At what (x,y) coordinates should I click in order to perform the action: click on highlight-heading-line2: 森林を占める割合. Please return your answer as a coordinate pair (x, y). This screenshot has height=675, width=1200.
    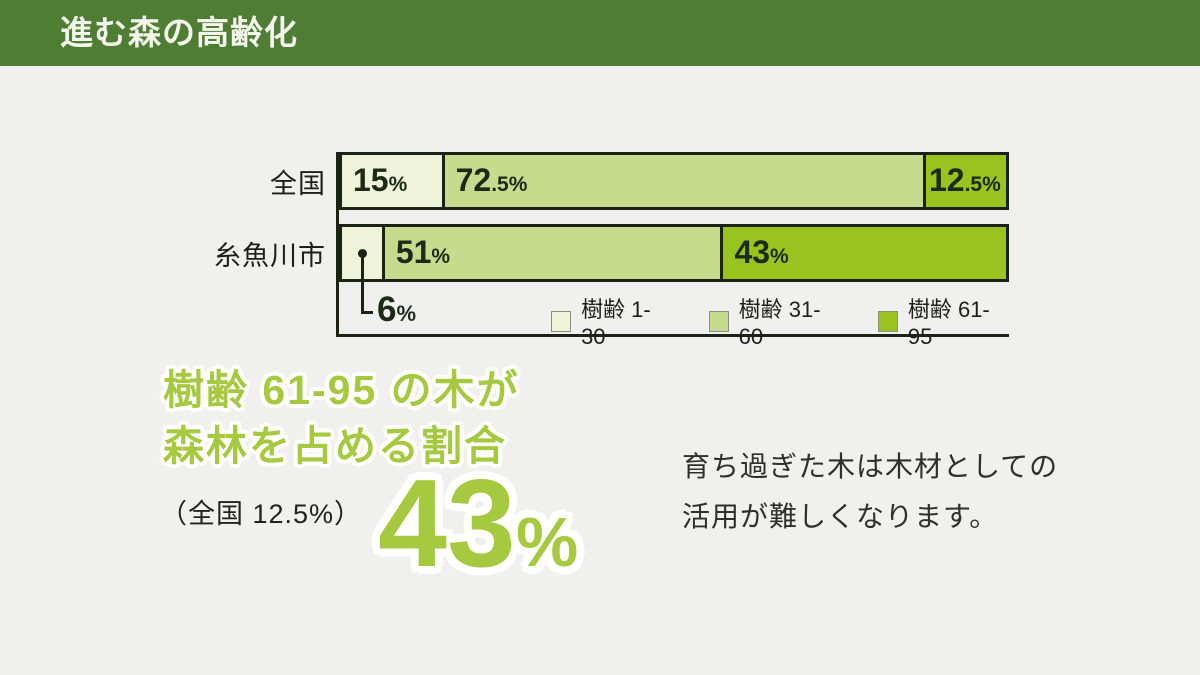
    Looking at the image, I should click on (335, 446).